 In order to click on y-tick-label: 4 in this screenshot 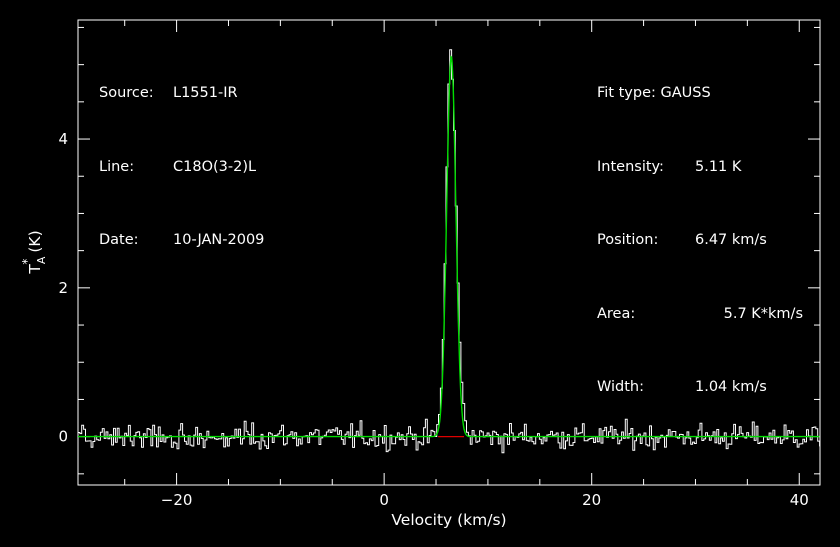, I will do `click(63, 139)`.